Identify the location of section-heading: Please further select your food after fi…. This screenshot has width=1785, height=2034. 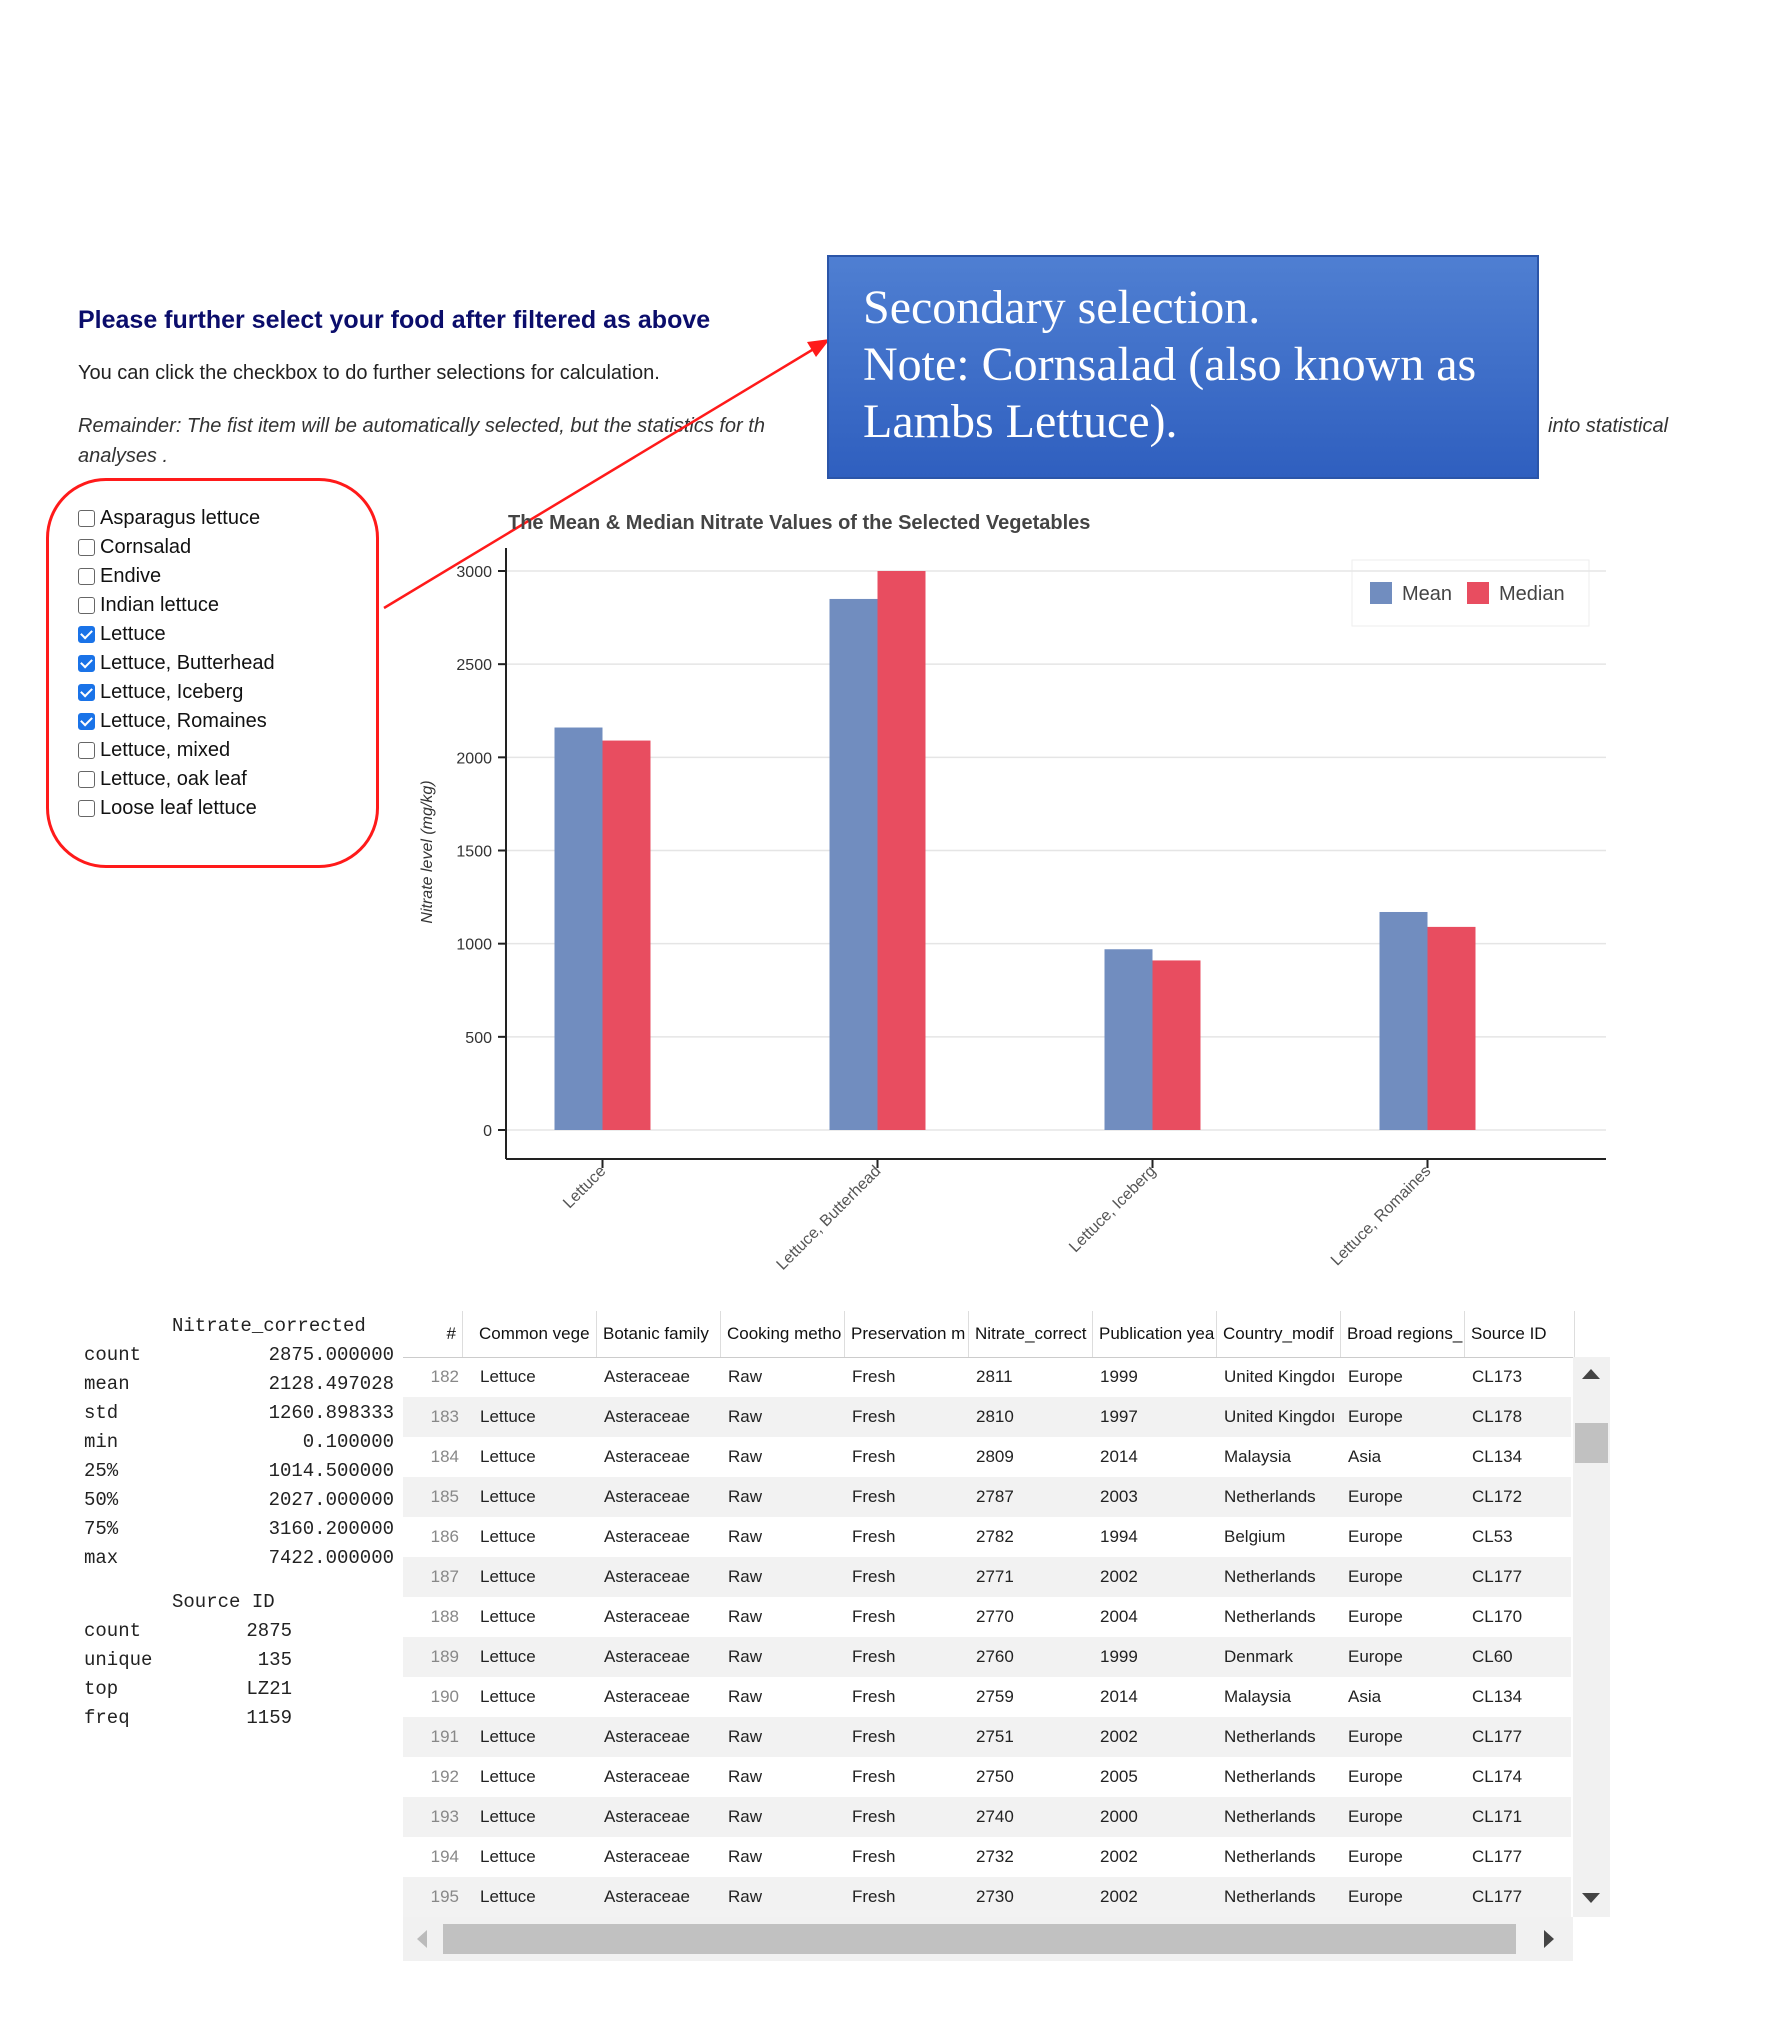
(394, 320).